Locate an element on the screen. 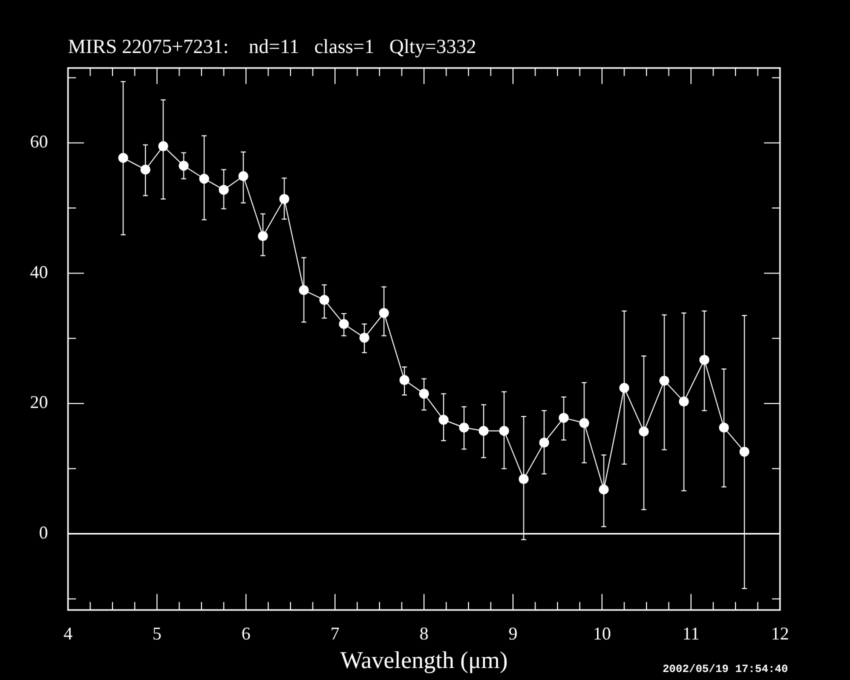 The width and height of the screenshot is (850, 680). y-tick-label: 20 is located at coordinates (39, 402).